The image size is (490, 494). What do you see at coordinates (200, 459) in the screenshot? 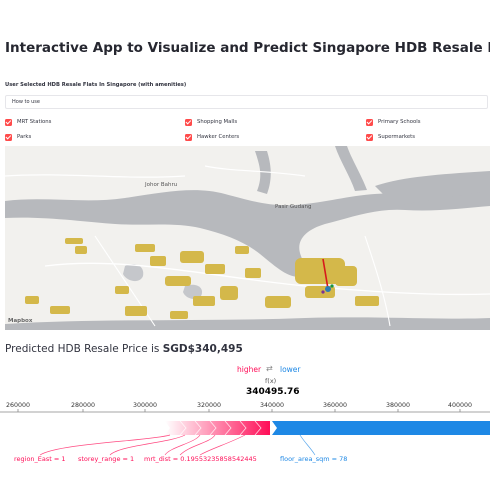
I see `shap-feature-mrt-dist: mrt_dist = 0.19553235858542445` at bounding box center [200, 459].